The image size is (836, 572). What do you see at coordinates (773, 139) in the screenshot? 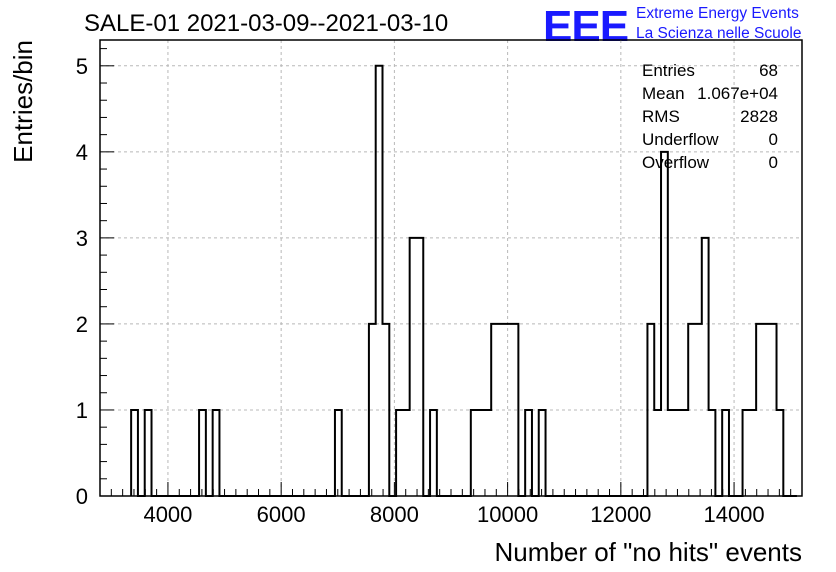
I see `stats-underflow-value: 0` at bounding box center [773, 139].